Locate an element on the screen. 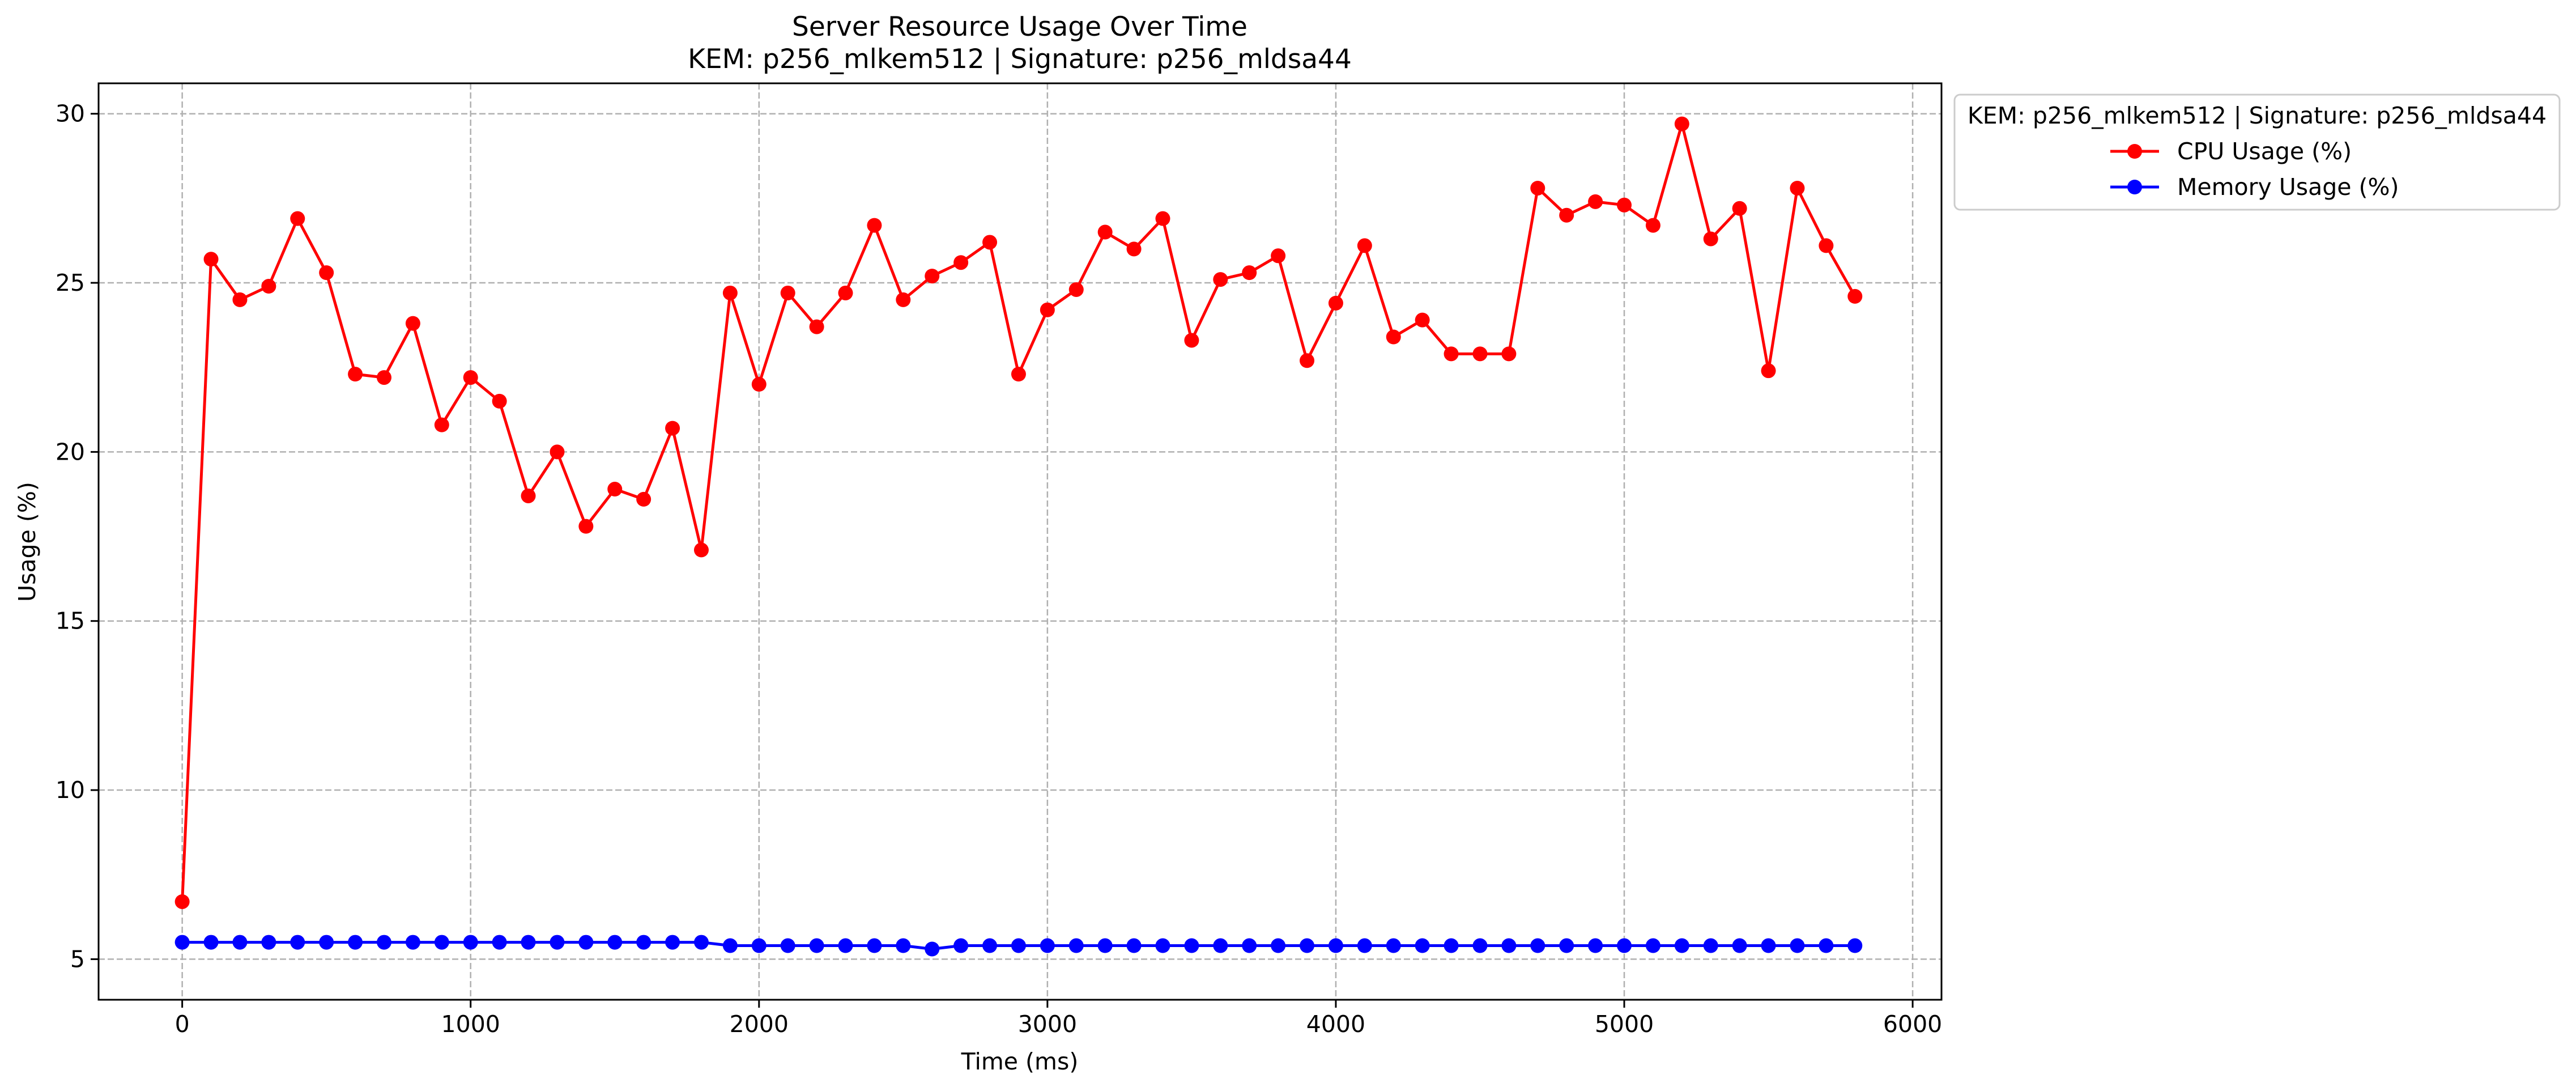 The width and height of the screenshot is (2576, 1091). x-tick-label: 4000 is located at coordinates (1335, 1024).